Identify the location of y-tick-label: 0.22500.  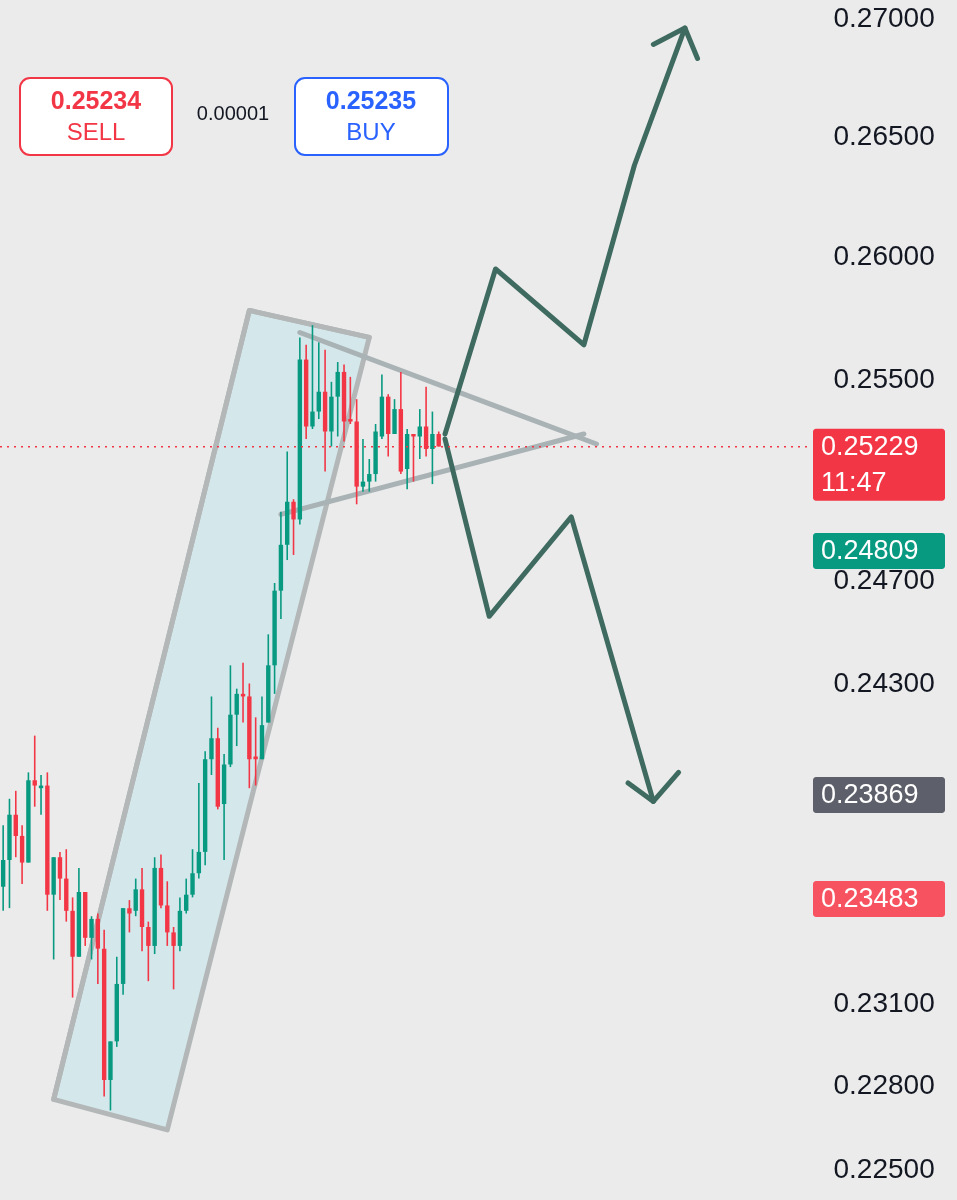
(884, 1168).